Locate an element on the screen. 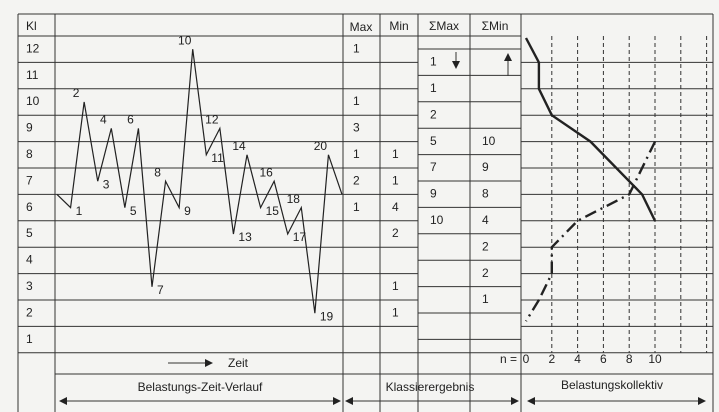 The image size is (719, 412). section-label: Belastungs-Zeit-Verlauf is located at coordinates (200, 387).